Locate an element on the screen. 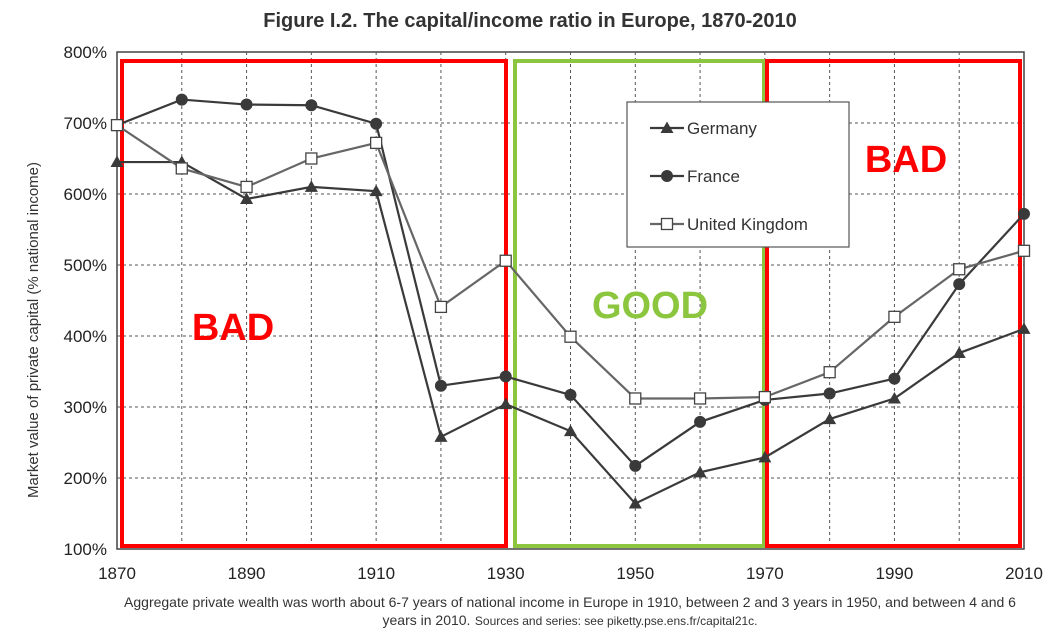  legend-marker-germany is located at coordinates (667, 127).